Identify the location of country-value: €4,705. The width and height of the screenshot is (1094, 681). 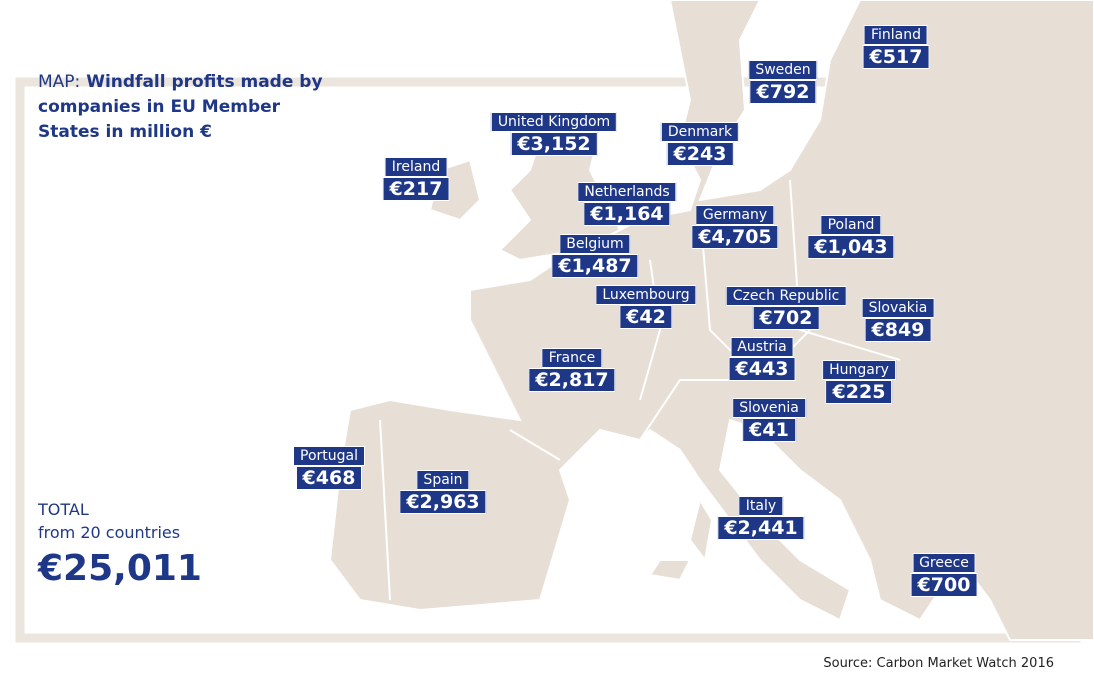
(735, 237).